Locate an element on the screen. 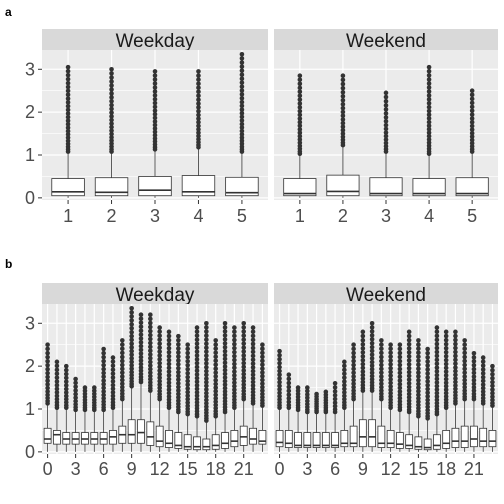  x-tick-label: 18 is located at coordinates (446, 469).